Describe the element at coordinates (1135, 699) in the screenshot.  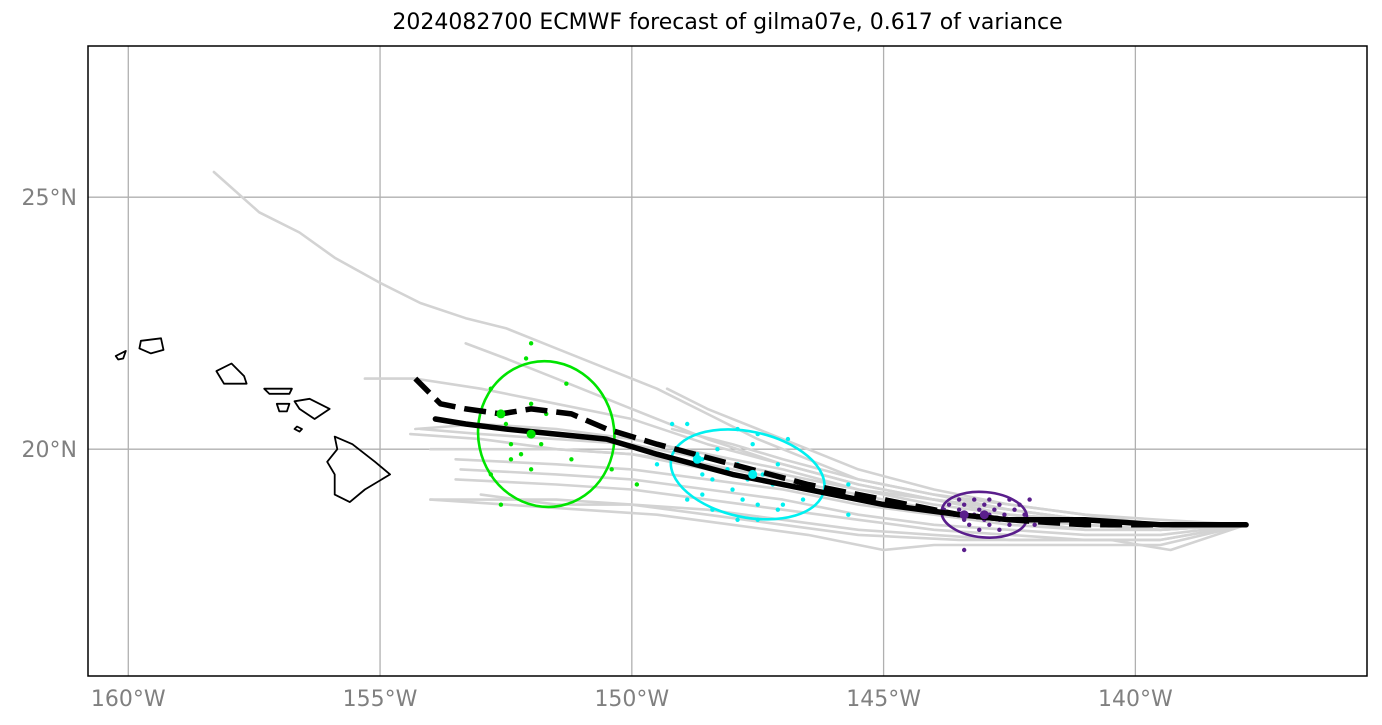
I see `x-tick-label: 140°W` at that location.